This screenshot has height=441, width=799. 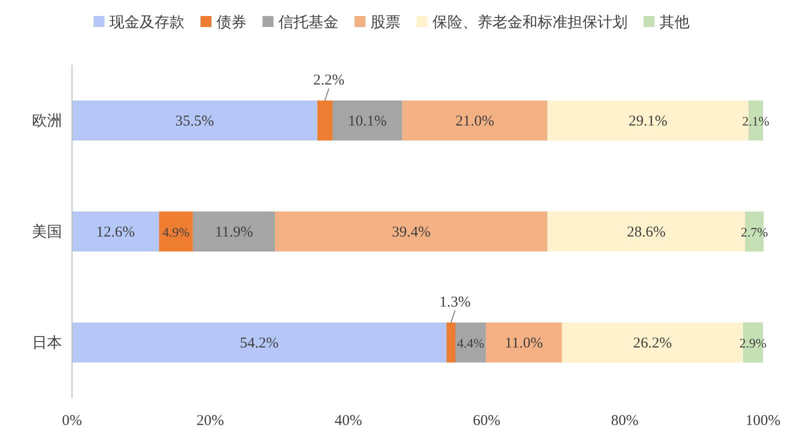 I want to click on data-label: 54.2%, so click(x=259, y=344).